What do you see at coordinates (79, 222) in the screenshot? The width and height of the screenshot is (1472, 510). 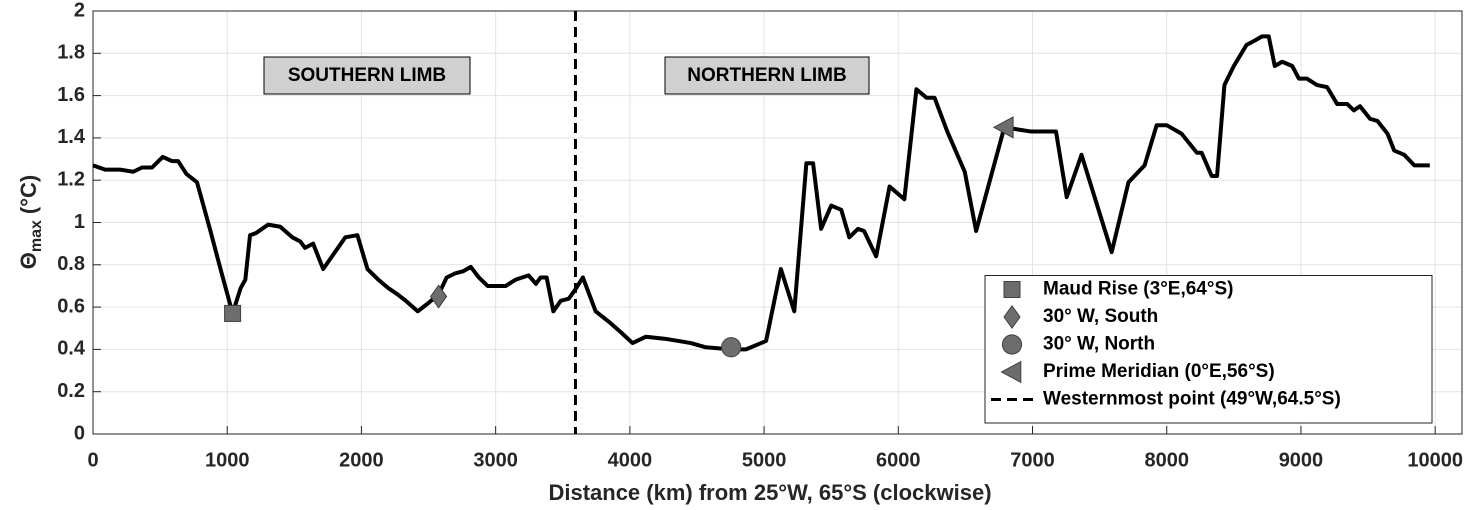 I see `y-tick-label: 1` at bounding box center [79, 222].